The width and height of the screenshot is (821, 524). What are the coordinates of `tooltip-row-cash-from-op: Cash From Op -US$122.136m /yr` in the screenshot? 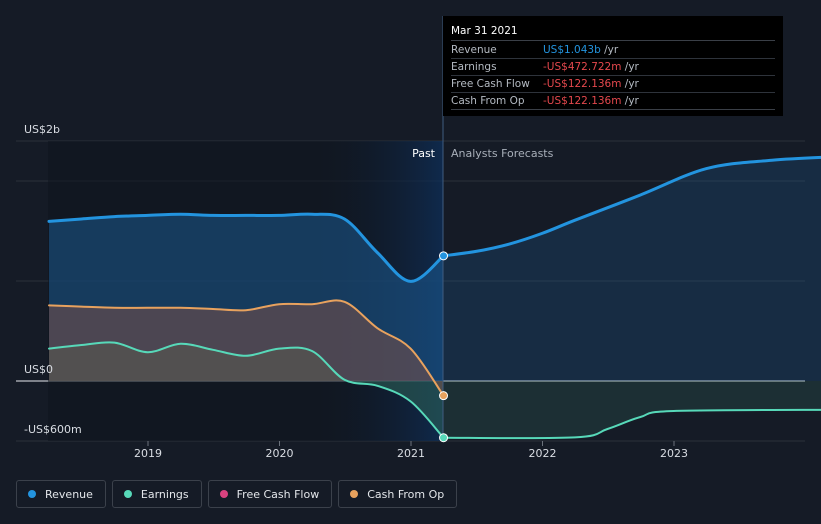 It's located at (613, 101).